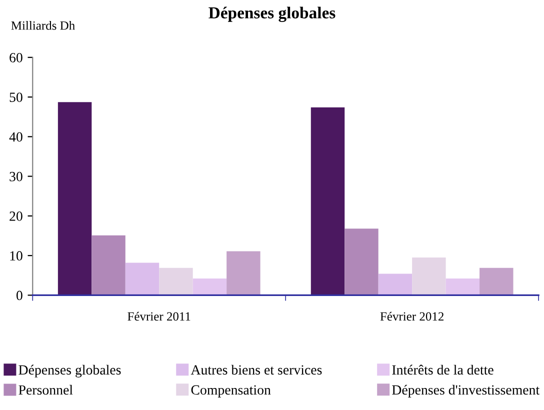  What do you see at coordinates (412, 316) in the screenshot?
I see `x-tick-label: Février 2012` at bounding box center [412, 316].